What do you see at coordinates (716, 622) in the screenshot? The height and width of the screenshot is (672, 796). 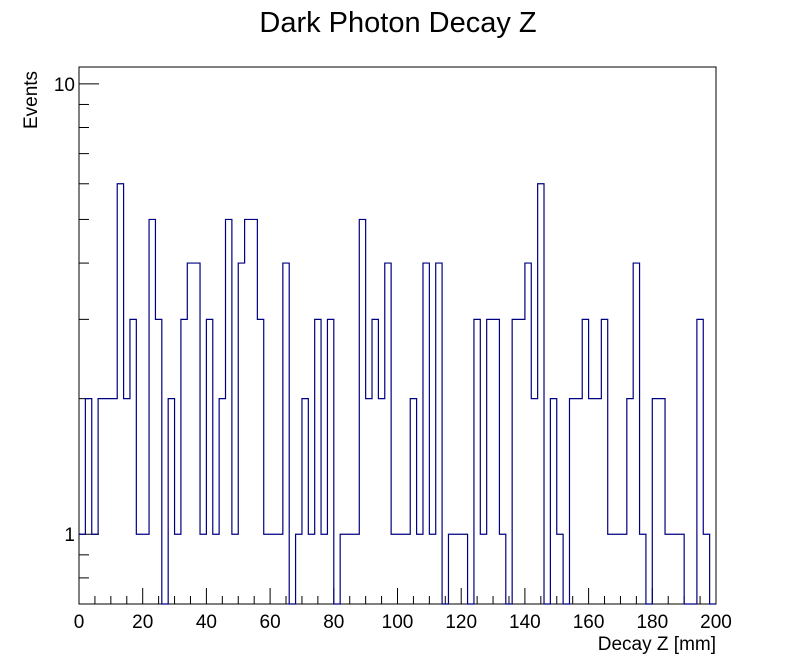 I see `x-tick-label: 200` at bounding box center [716, 622].